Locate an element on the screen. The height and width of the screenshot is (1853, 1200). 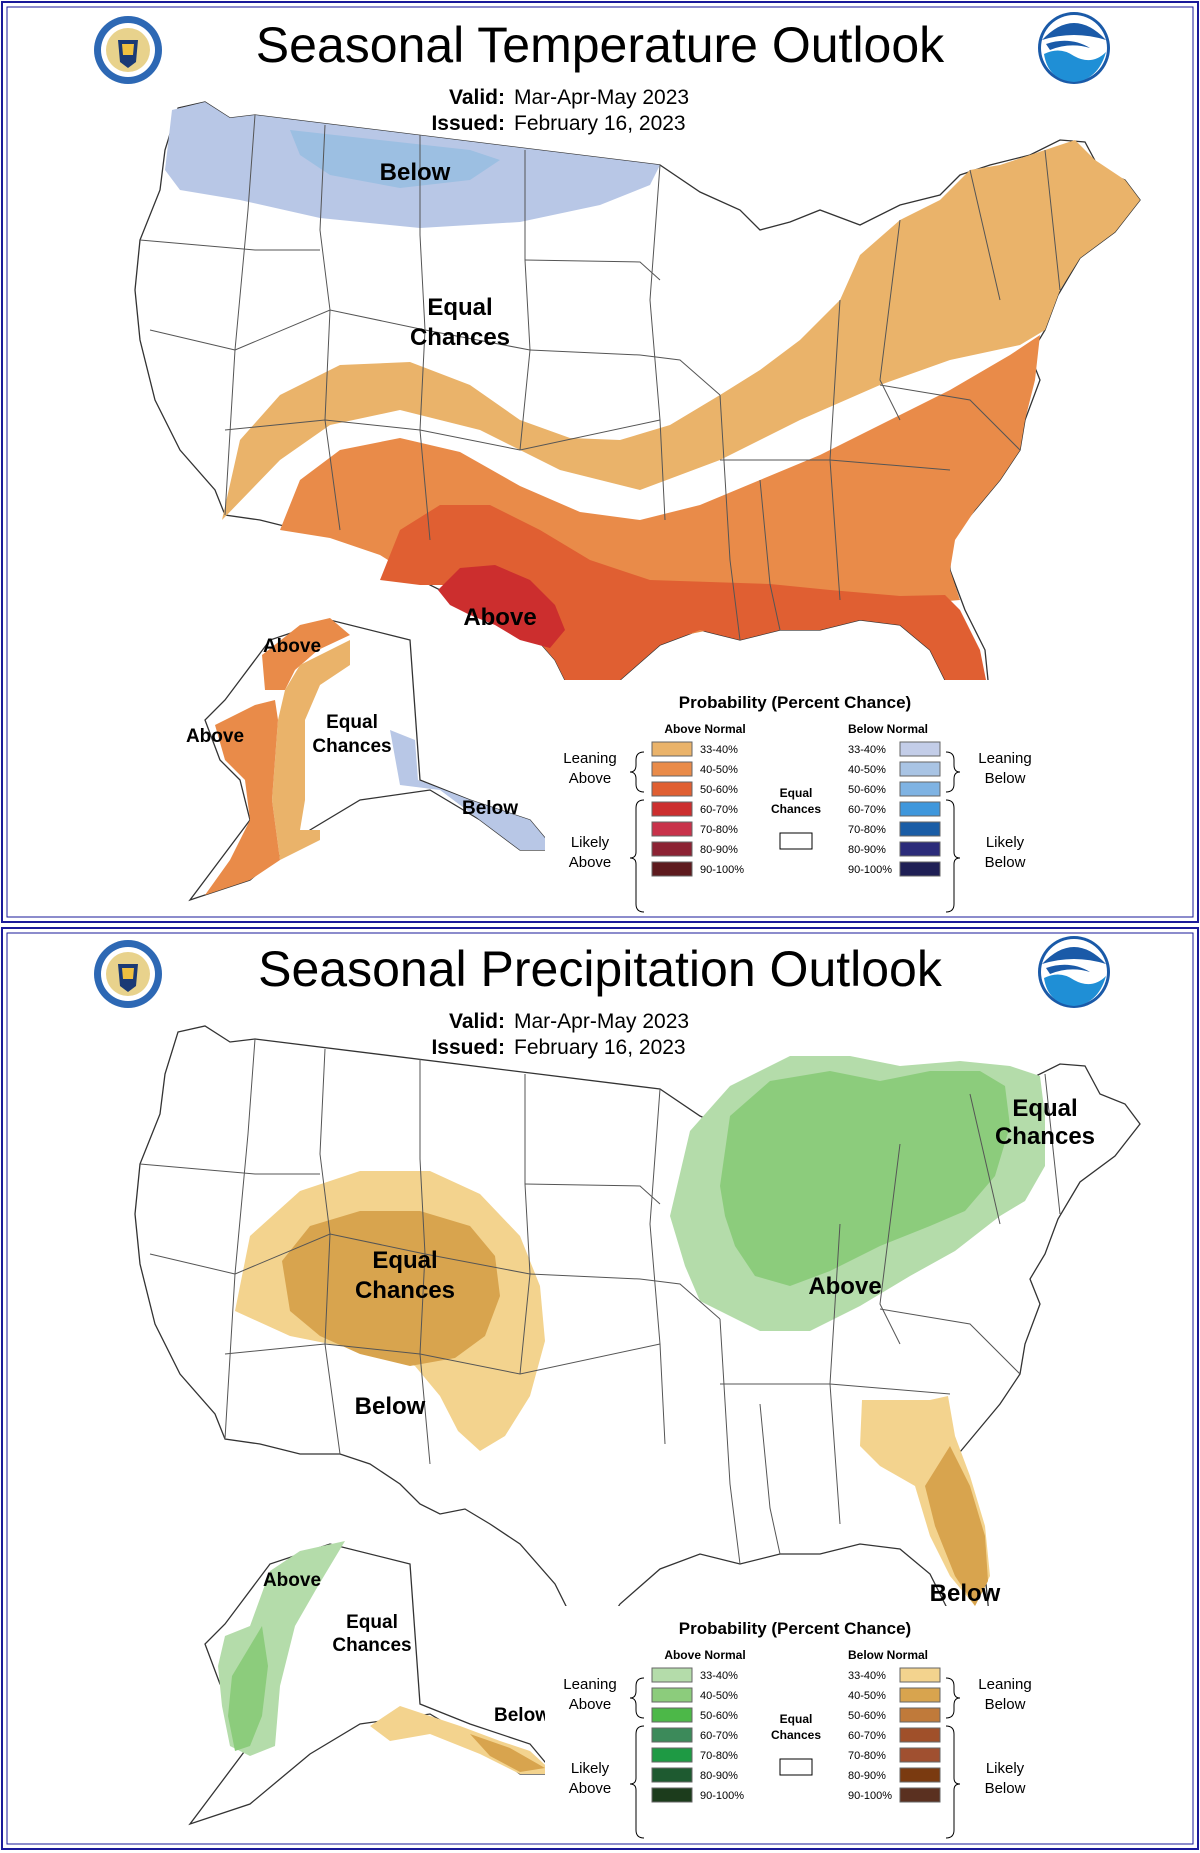
below-40-50-region is located at coordinates (391, 1288).